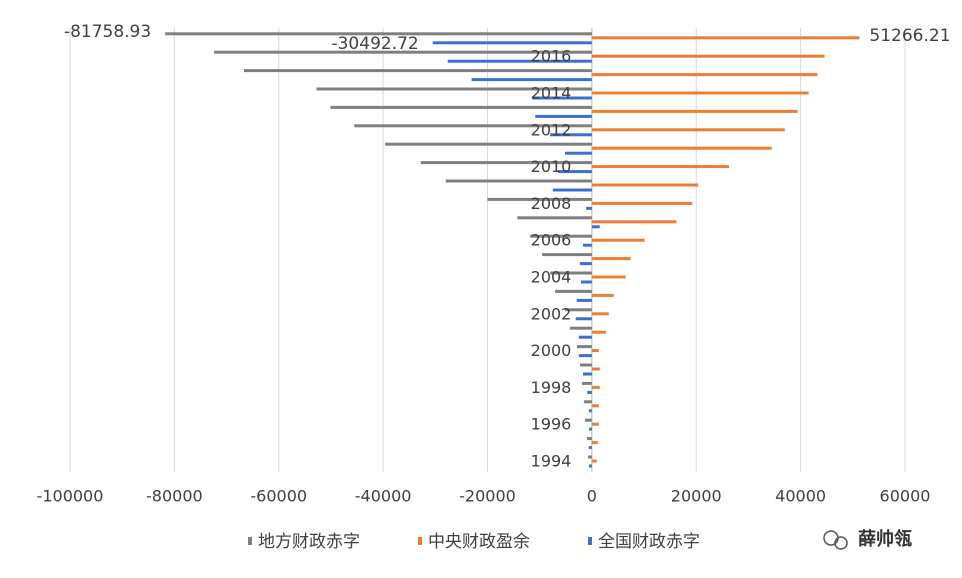 Image resolution: width=962 pixels, height=578 pixels. Describe the element at coordinates (551, 424) in the screenshot. I see `y-tick-label: 1996` at that location.